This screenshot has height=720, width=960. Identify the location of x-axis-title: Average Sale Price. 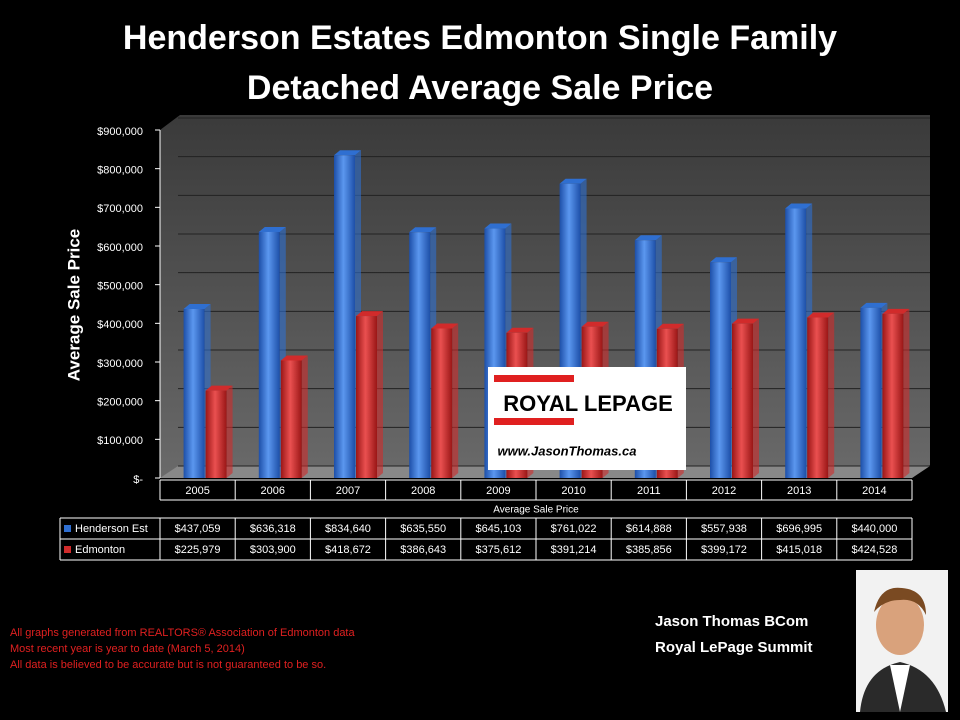
(536, 510).